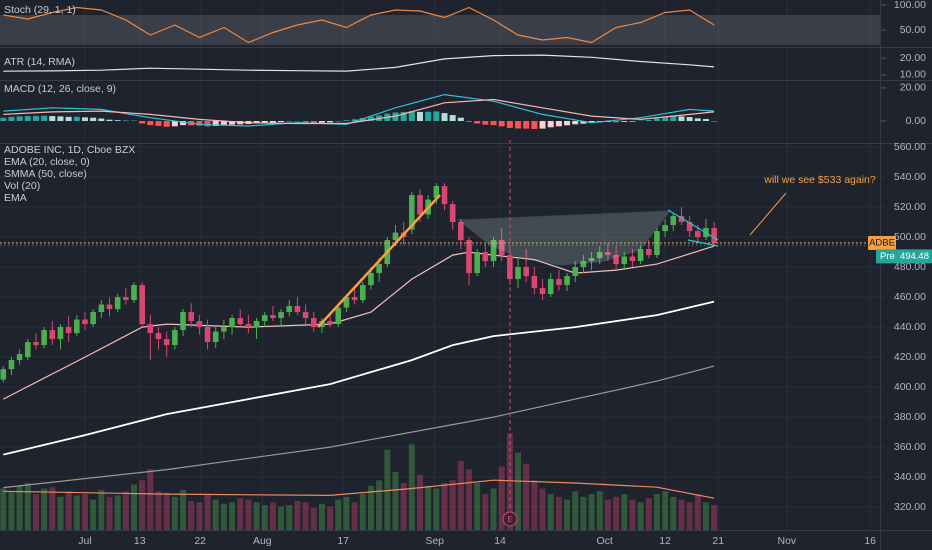  What do you see at coordinates (140, 541) in the screenshot?
I see `x-tick-label: 13` at bounding box center [140, 541].